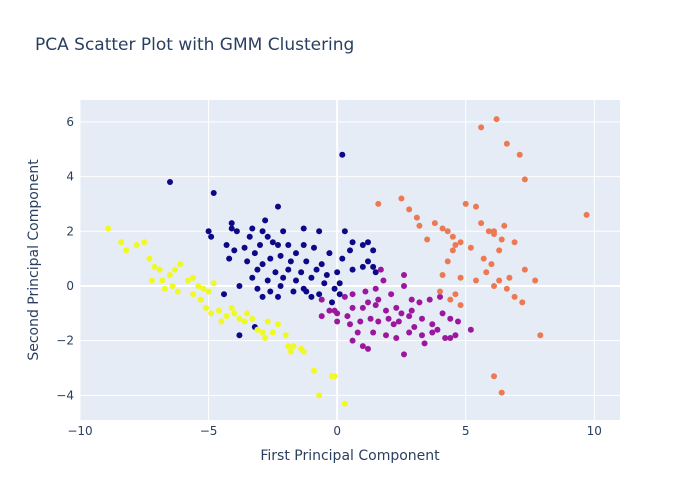  What do you see at coordinates (70, 231) in the screenshot?
I see `y-tick-label: 2` at bounding box center [70, 231].